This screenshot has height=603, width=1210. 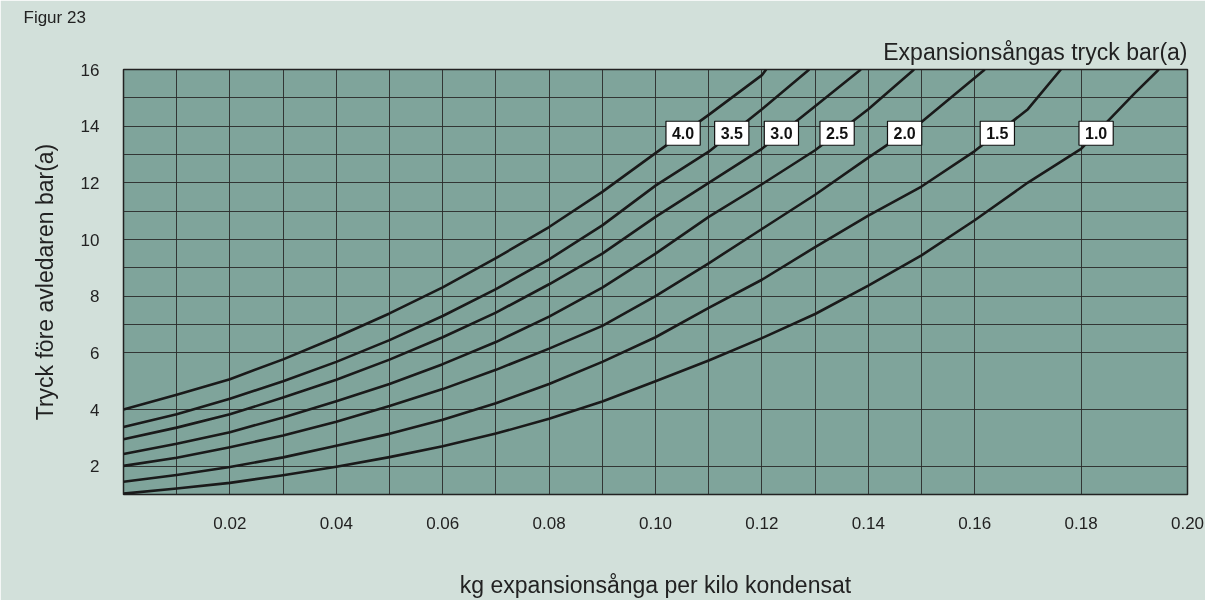 What do you see at coordinates (1096, 134) in the screenshot?
I see `series-label: 1.0` at bounding box center [1096, 134].